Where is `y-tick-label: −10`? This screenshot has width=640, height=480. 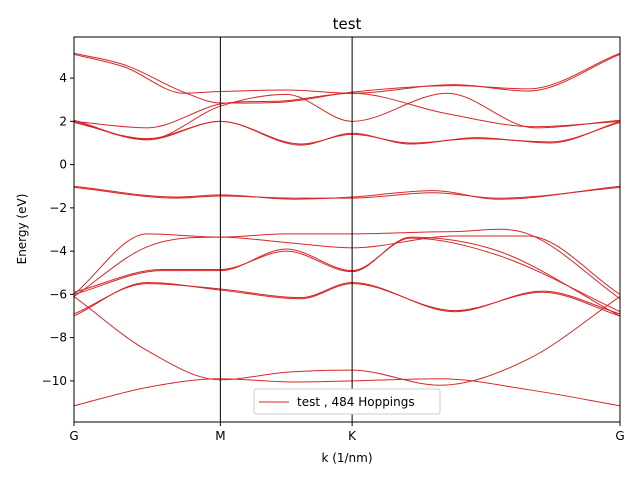
y-tick-label: −10 is located at coordinates (54, 381).